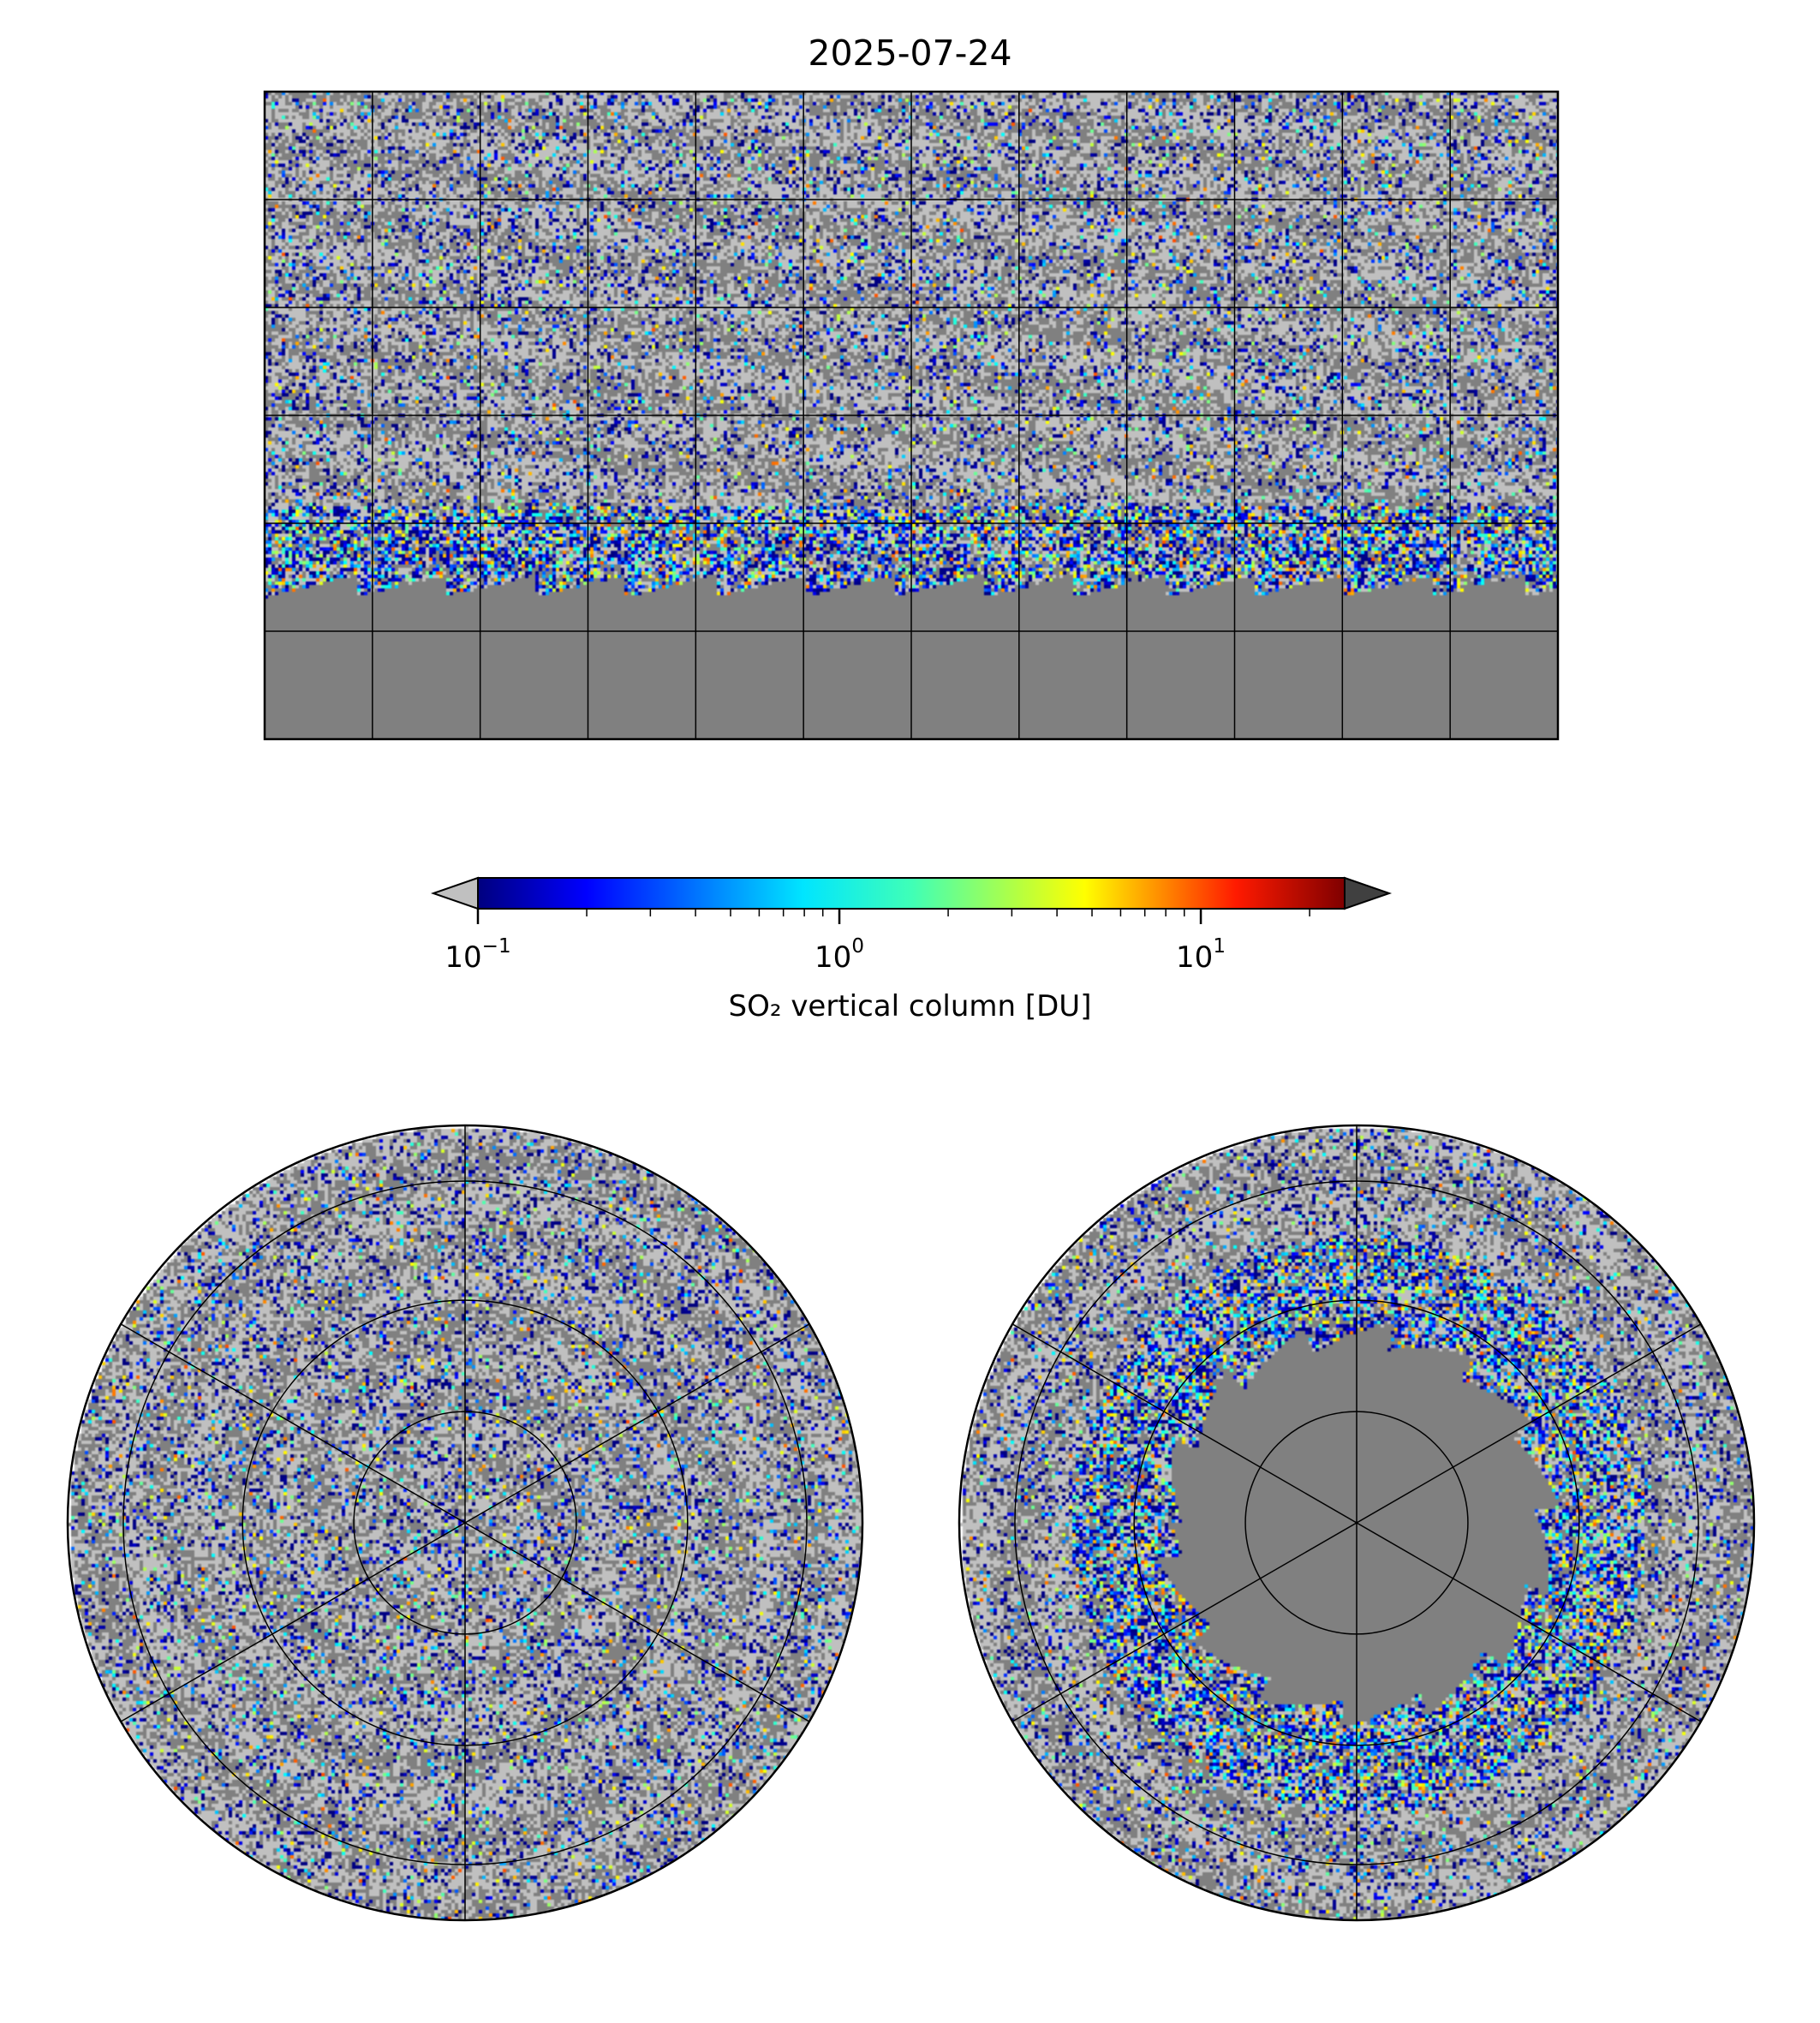 The height and width of the screenshot is (2023, 1820). Describe the element at coordinates (478, 955) in the screenshot. I see `colorbar-tick-label: 10⁻¹` at that location.